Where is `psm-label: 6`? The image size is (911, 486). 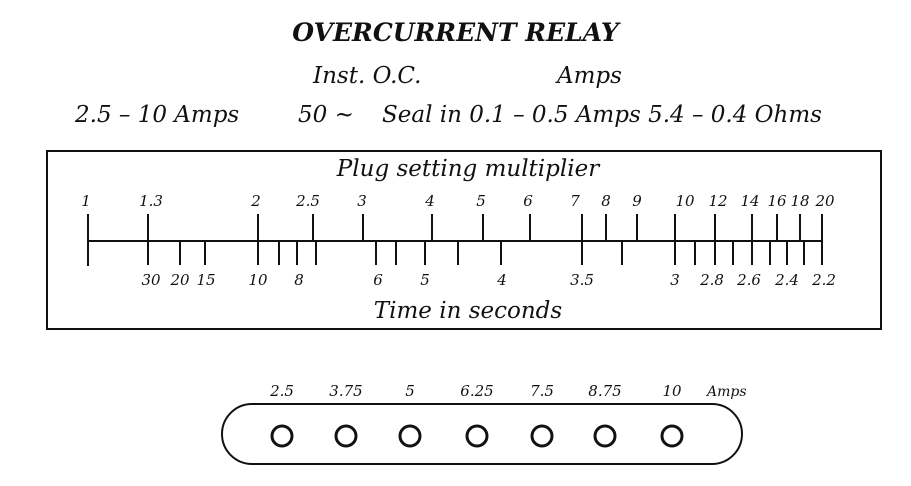 psm-label: 6 is located at coordinates (528, 201).